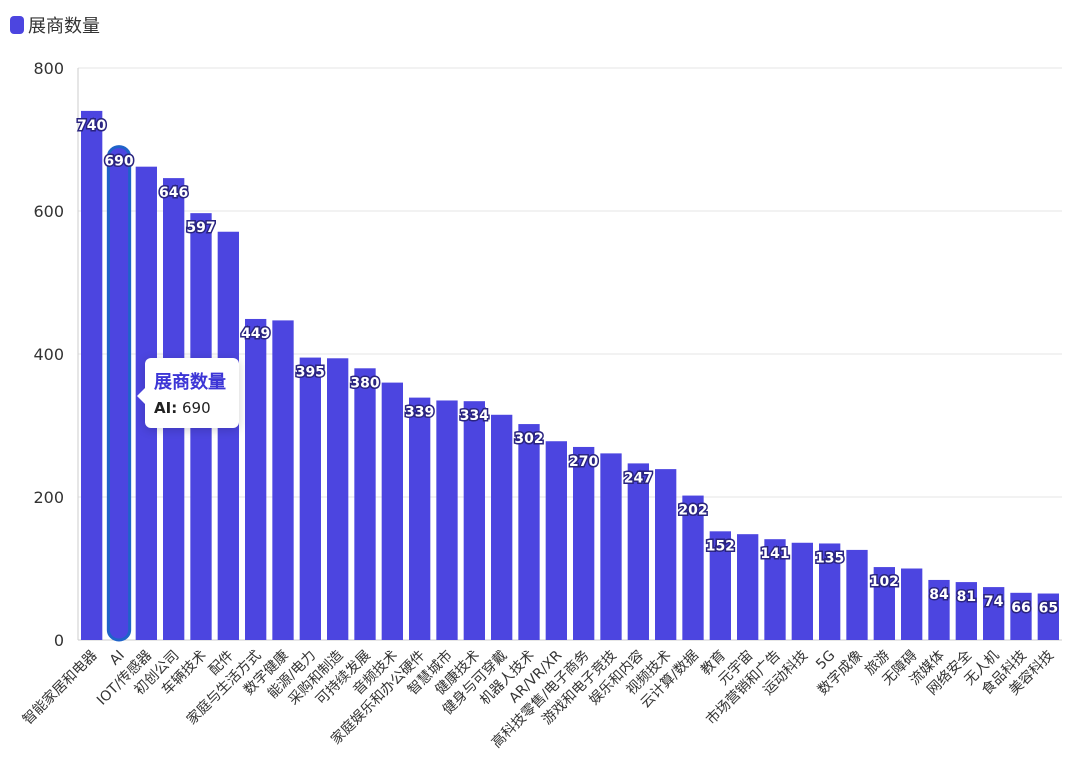 This screenshot has height=775, width=1080. What do you see at coordinates (310, 373) in the screenshot?
I see `data-label: 395` at bounding box center [310, 373].